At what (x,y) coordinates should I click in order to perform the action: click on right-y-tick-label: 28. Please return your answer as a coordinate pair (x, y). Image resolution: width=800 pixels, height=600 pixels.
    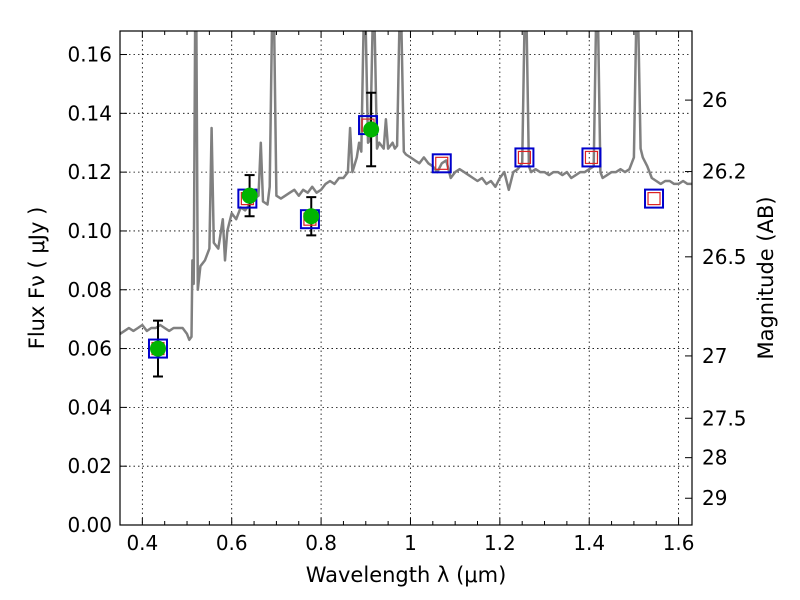
    Looking at the image, I should click on (714, 458).